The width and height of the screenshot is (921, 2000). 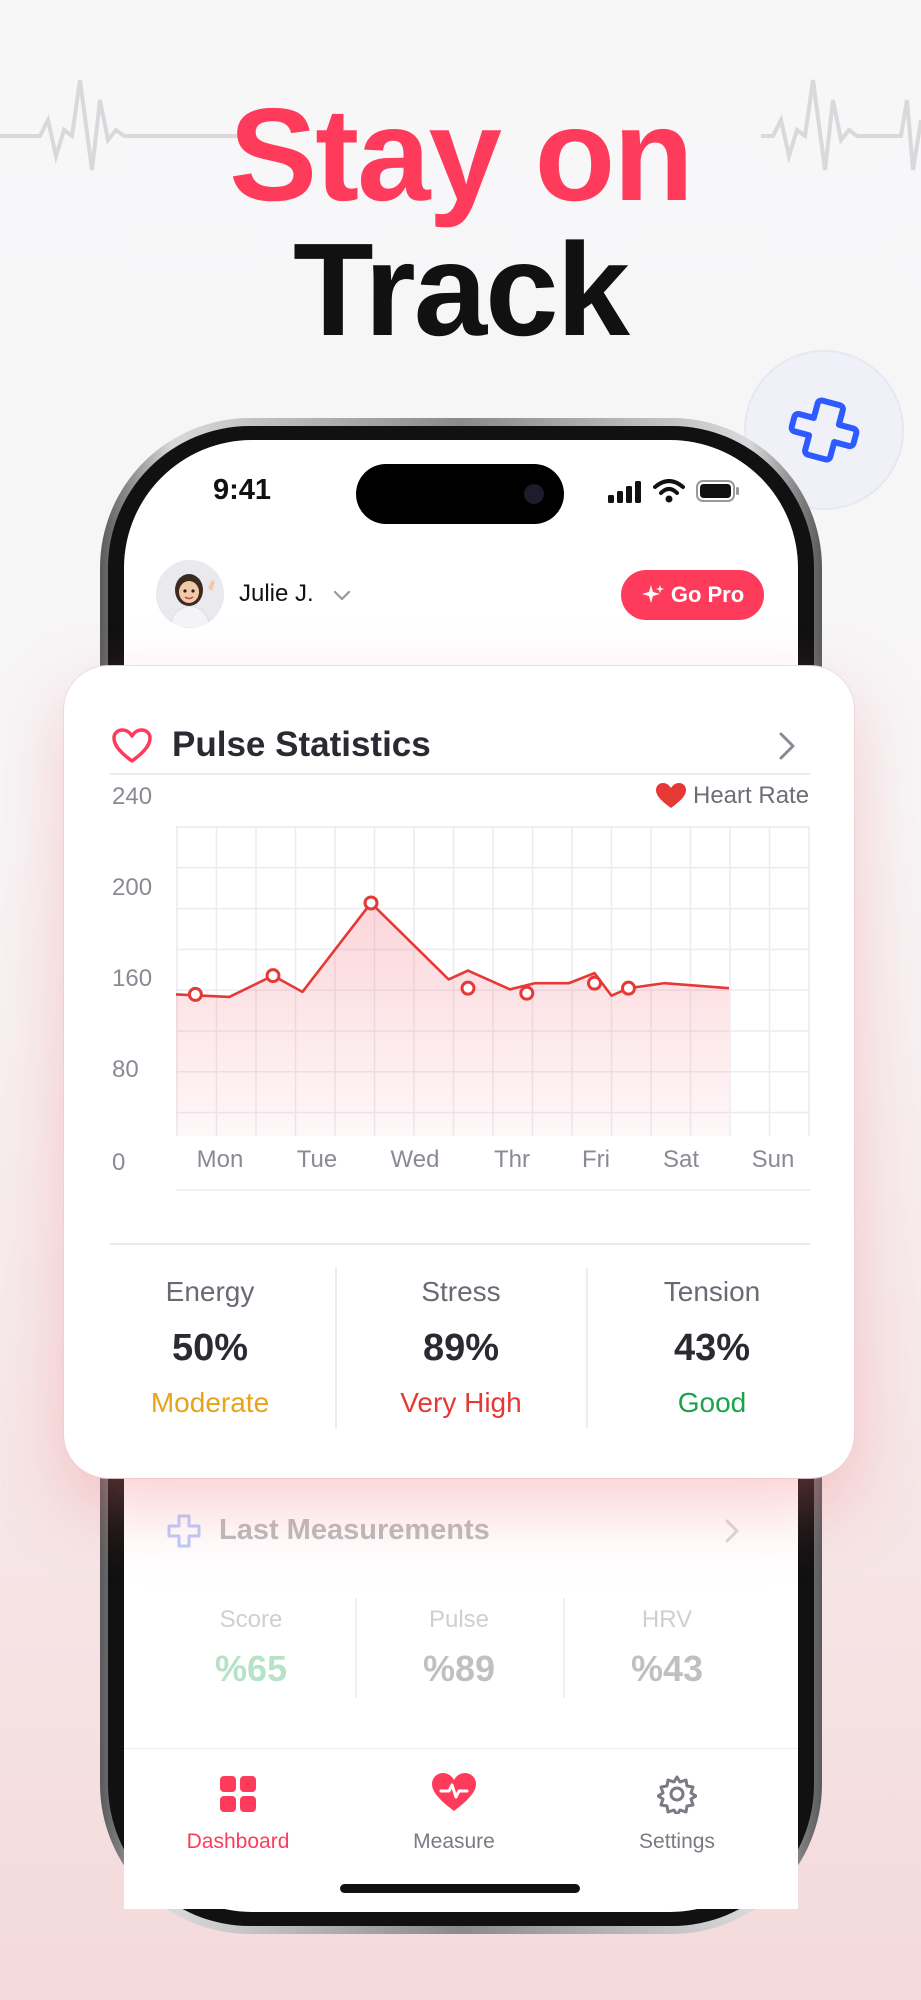 What do you see at coordinates (667, 1619) in the screenshot?
I see `hrv-label: HRV` at bounding box center [667, 1619].